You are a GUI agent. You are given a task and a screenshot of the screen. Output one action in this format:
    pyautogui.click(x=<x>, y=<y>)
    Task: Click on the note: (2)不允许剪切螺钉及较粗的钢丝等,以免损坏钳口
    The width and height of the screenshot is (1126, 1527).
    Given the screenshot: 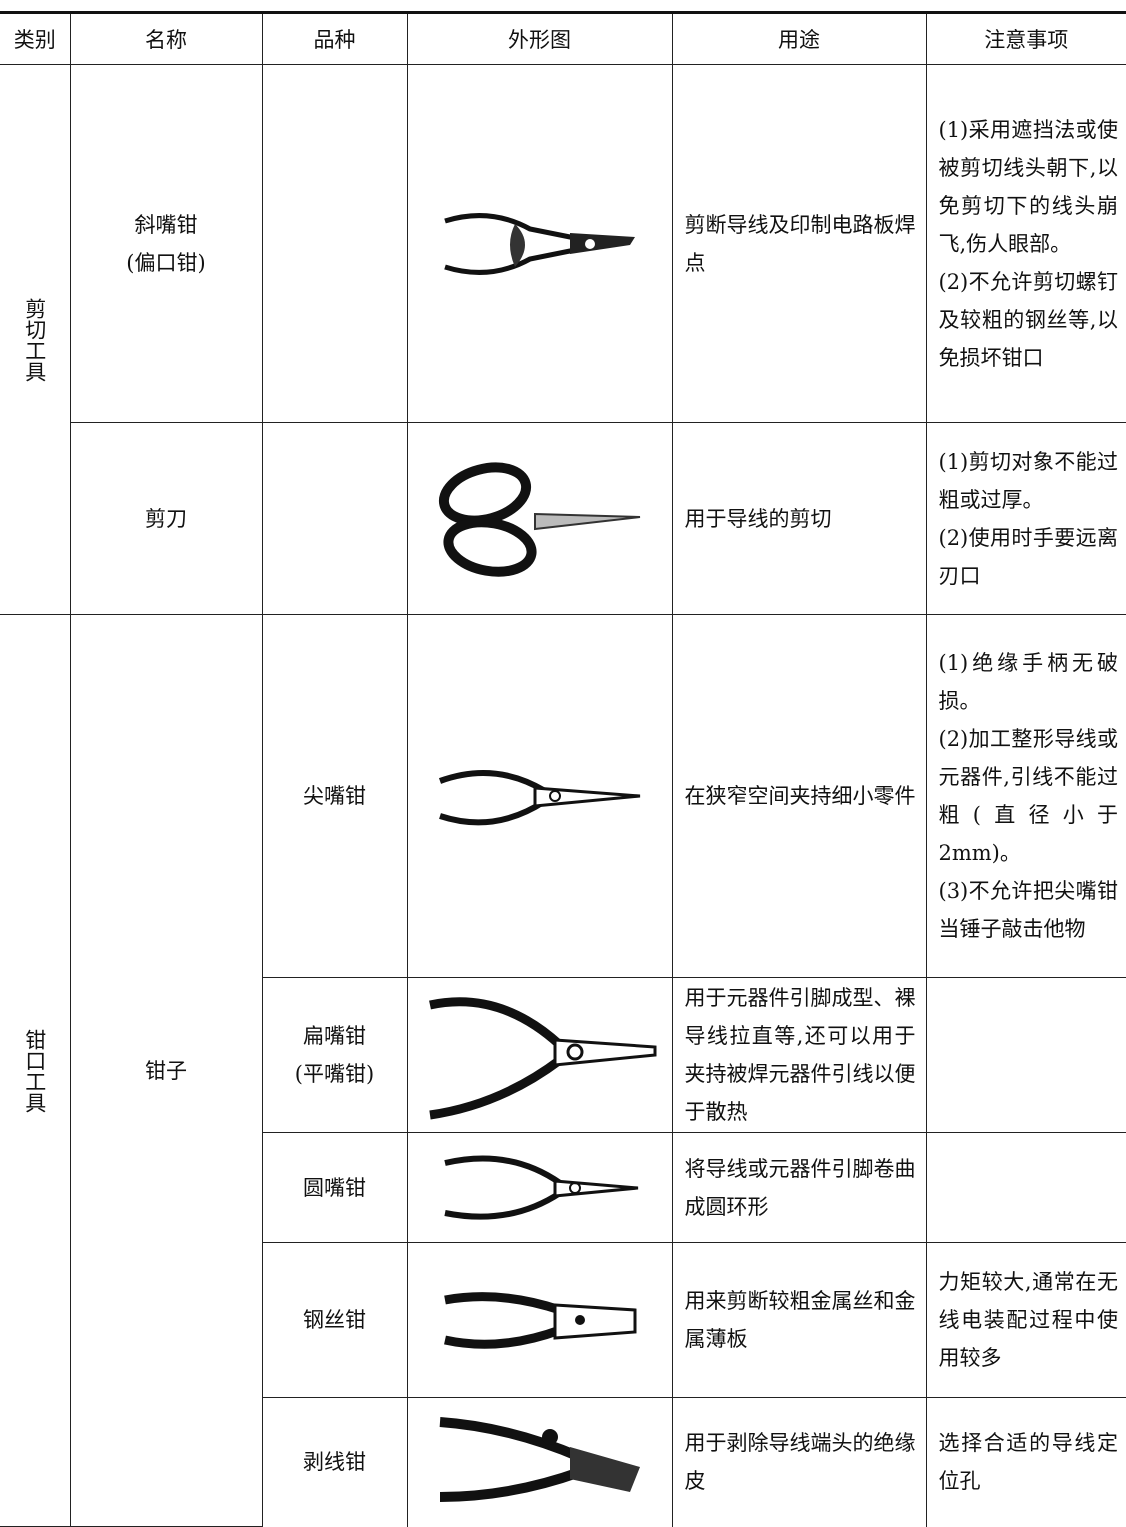 What is the action you would take?
    pyautogui.click(x=1028, y=319)
    